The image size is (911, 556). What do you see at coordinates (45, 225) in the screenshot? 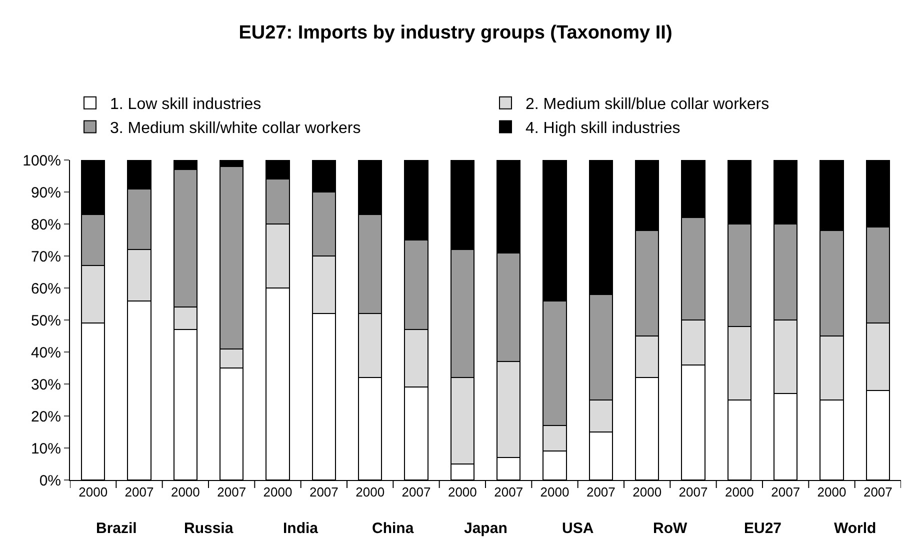
I see `y-tick-label: 80%` at bounding box center [45, 225].